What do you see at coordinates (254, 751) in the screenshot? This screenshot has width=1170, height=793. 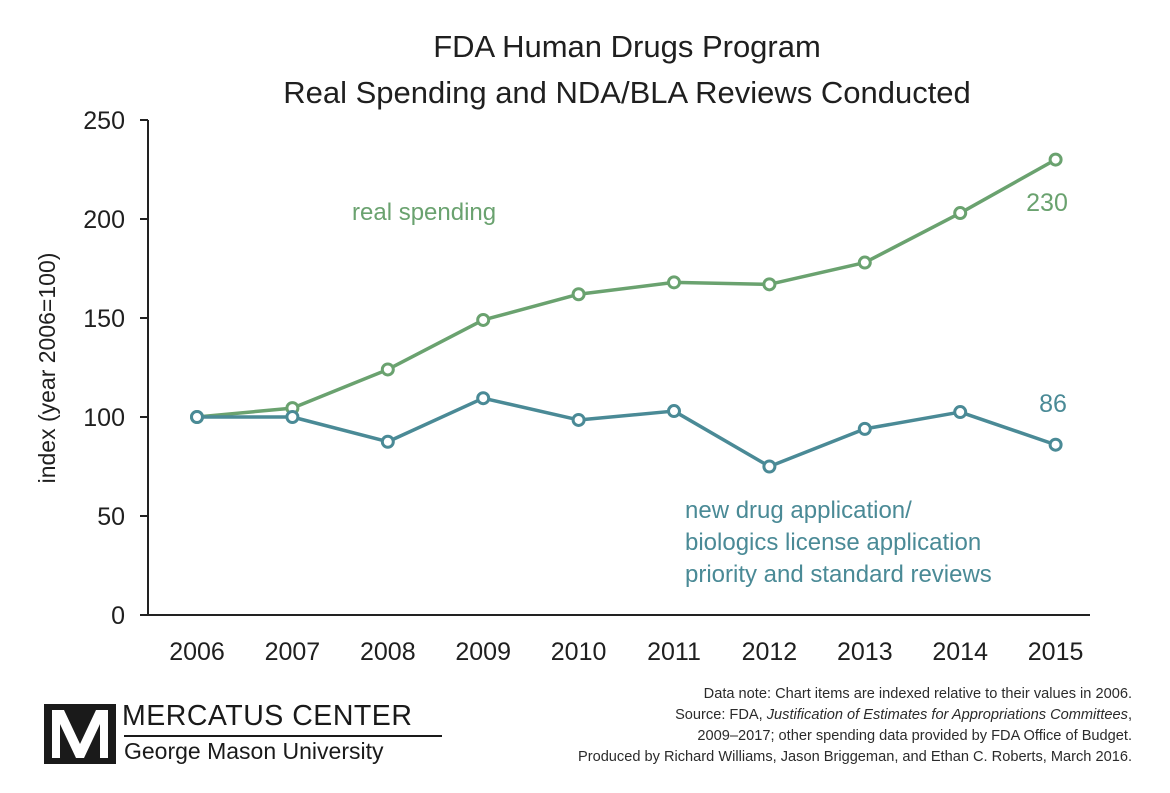 I see `logo-university-name: George Mason University` at bounding box center [254, 751].